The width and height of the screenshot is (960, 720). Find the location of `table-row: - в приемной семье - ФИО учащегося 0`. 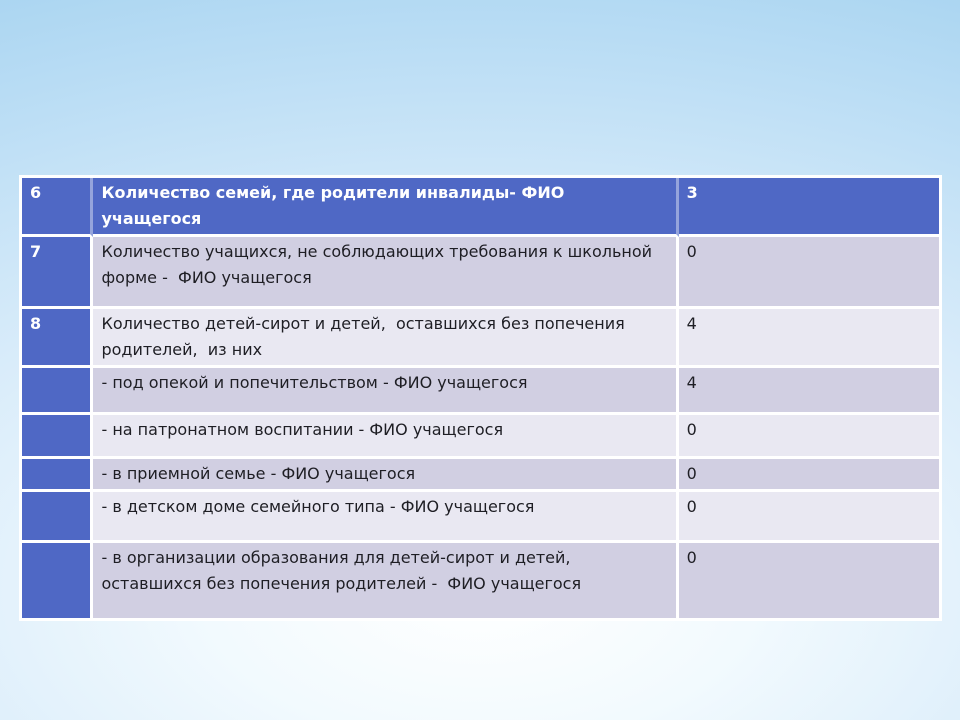

table-row: - в приемной семье - ФИО учащегося 0 is located at coordinates (480, 475).